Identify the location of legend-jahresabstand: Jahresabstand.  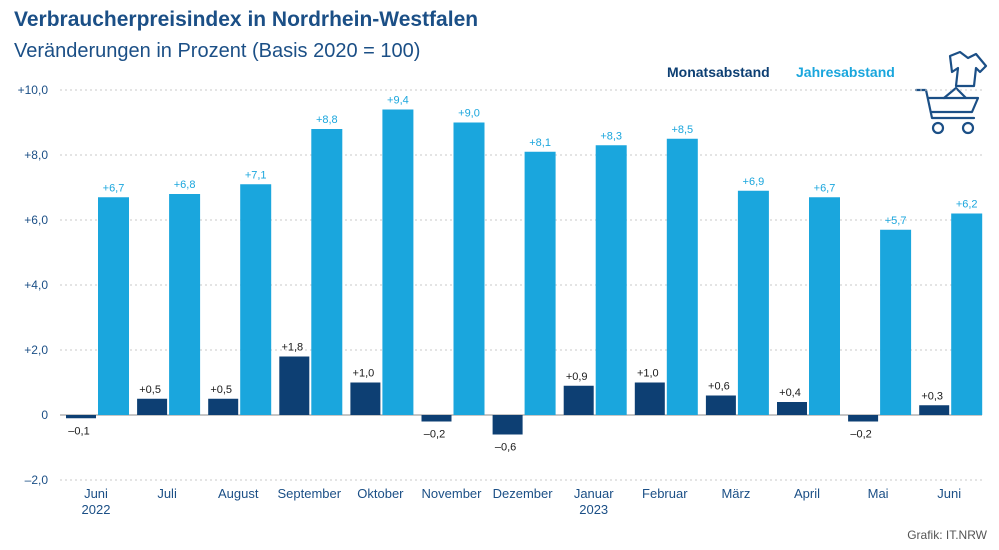
(845, 72).